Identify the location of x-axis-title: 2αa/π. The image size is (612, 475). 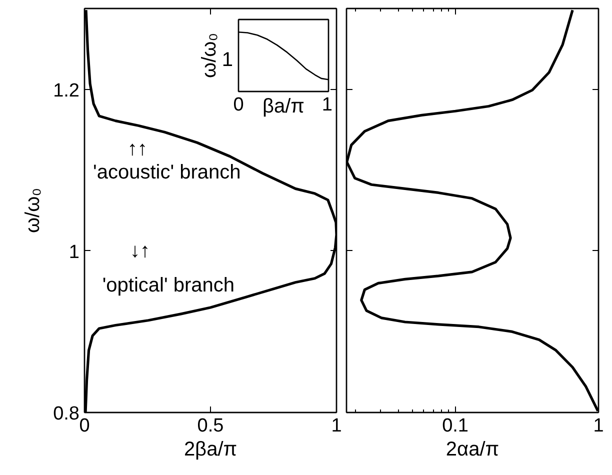
(473, 449).